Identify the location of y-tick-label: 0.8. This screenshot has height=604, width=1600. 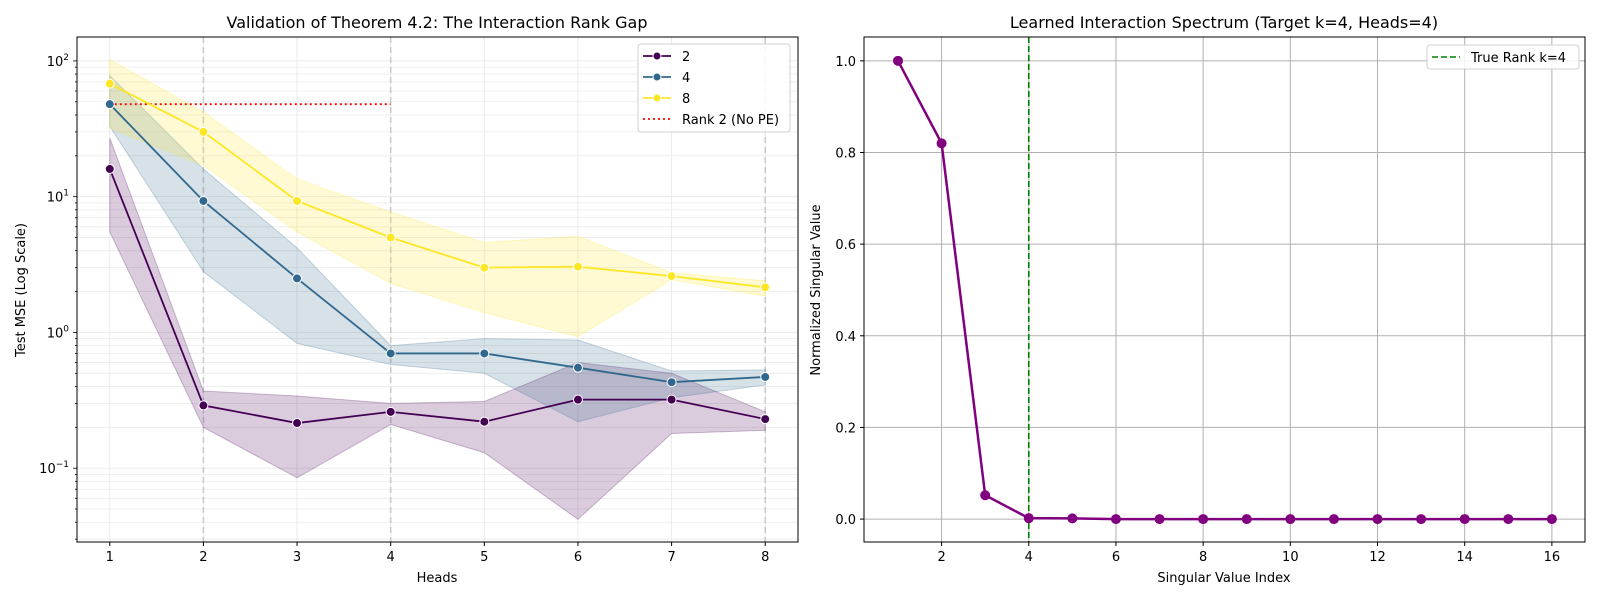
(845, 153).